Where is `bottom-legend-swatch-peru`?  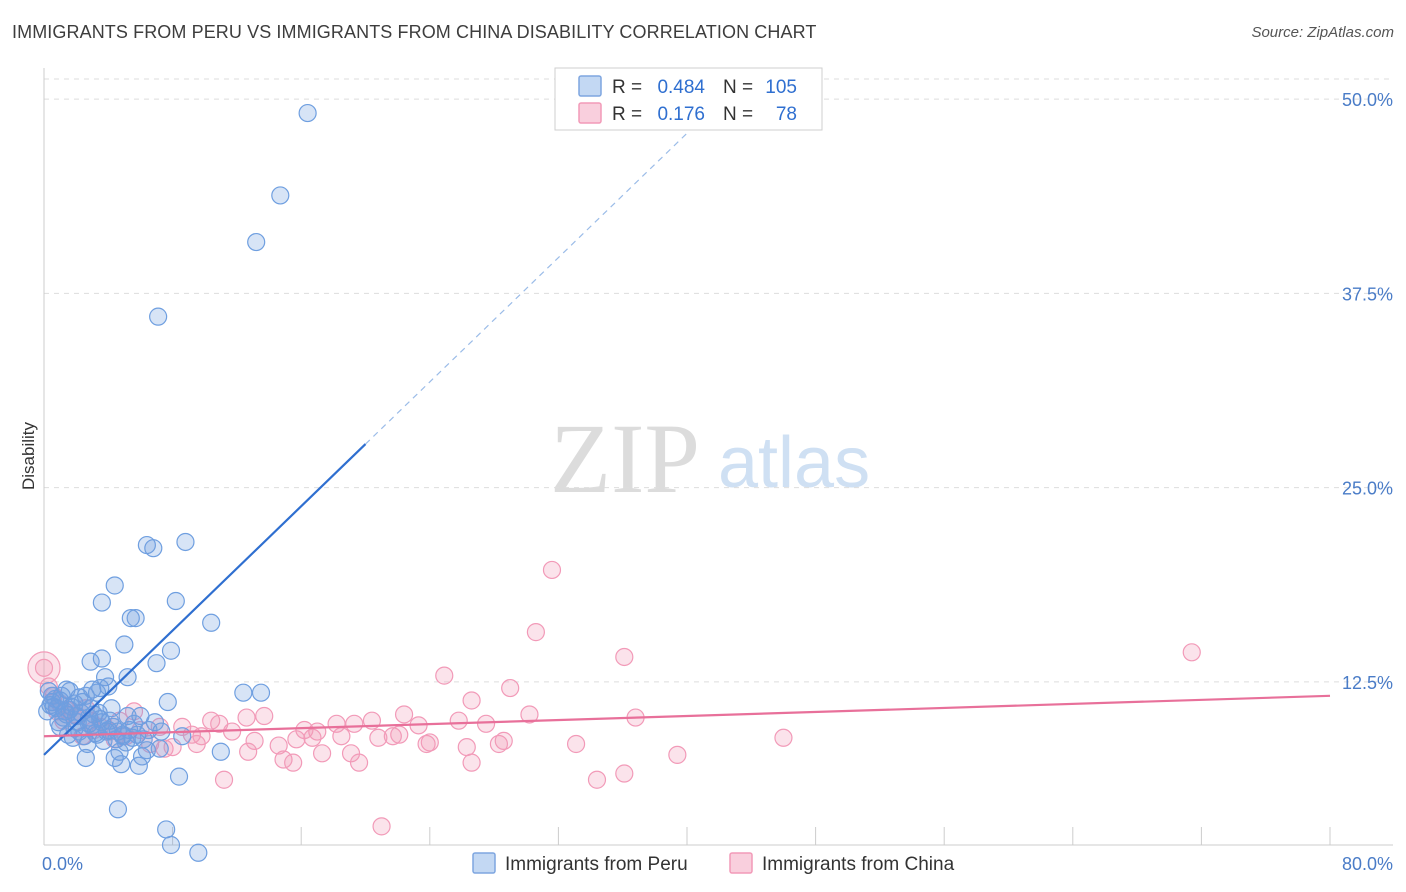 bottom-legend-swatch-peru is located at coordinates (484, 863).